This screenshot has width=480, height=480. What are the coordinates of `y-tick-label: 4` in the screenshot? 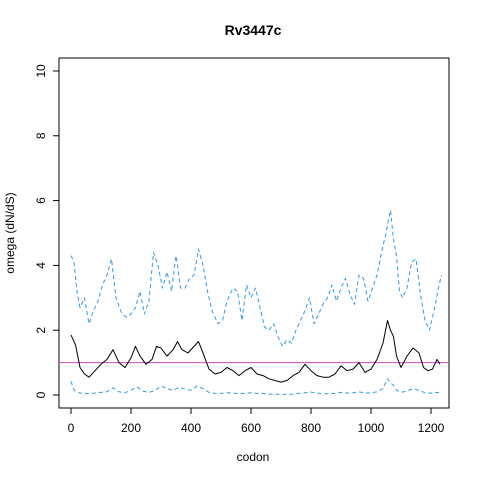 It's located at (41, 265).